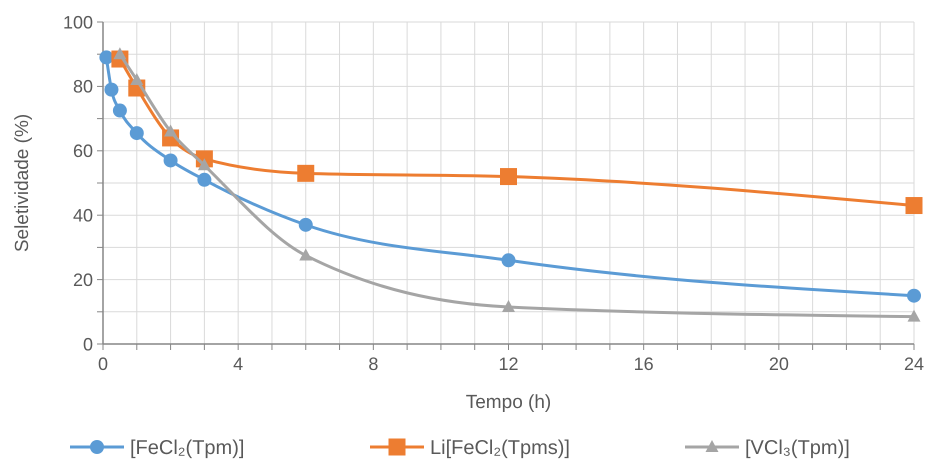 This screenshot has height=465, width=928. What do you see at coordinates (238, 364) in the screenshot?
I see `x-tick-label: 4` at bounding box center [238, 364].